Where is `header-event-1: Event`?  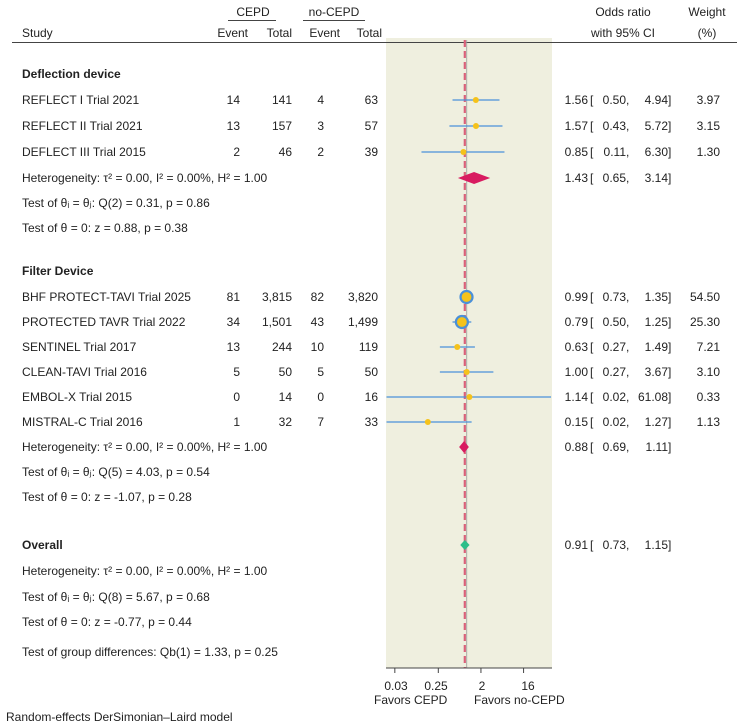
header-event-1: Event is located at coordinates (232, 33).